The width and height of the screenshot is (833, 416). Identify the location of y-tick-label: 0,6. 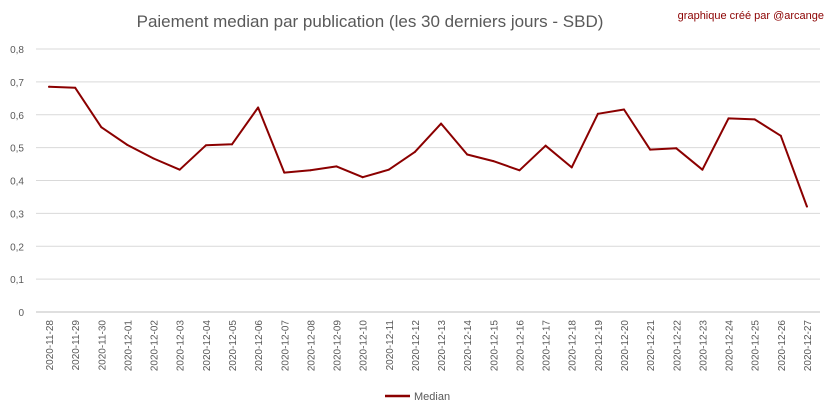
(17, 116).